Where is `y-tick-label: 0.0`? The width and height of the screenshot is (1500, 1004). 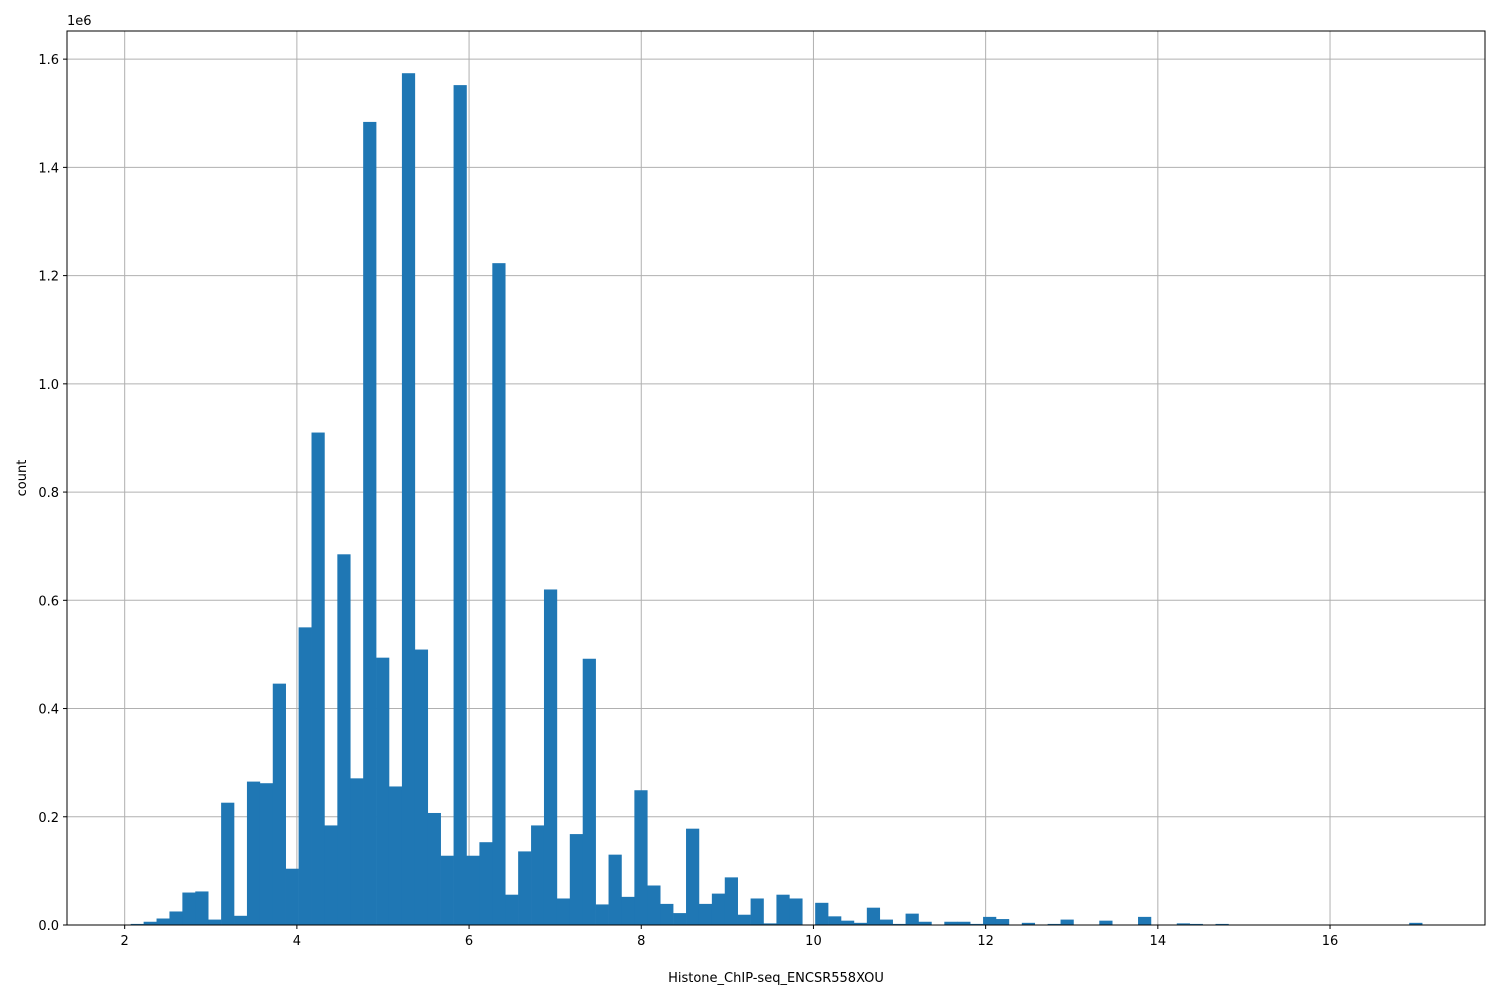 y-tick-label: 0.0 is located at coordinates (48, 926).